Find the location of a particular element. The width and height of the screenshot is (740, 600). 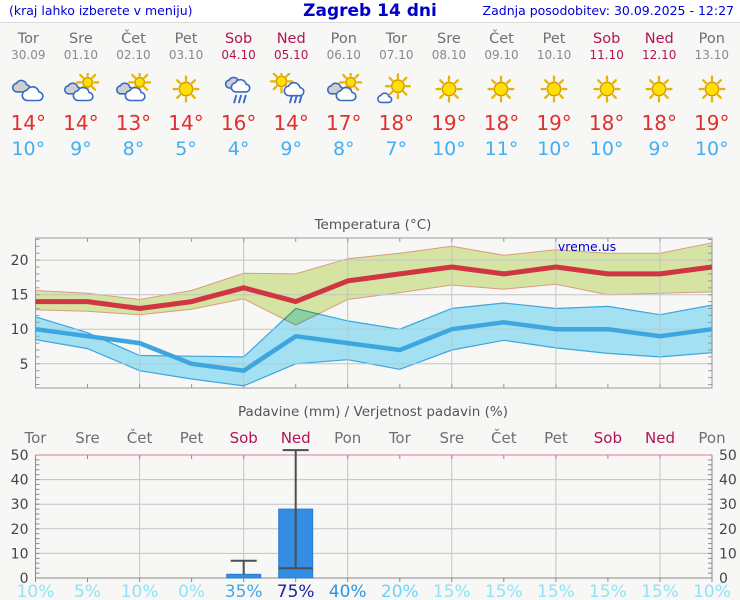

day-date: 01.10 is located at coordinates (81, 55).